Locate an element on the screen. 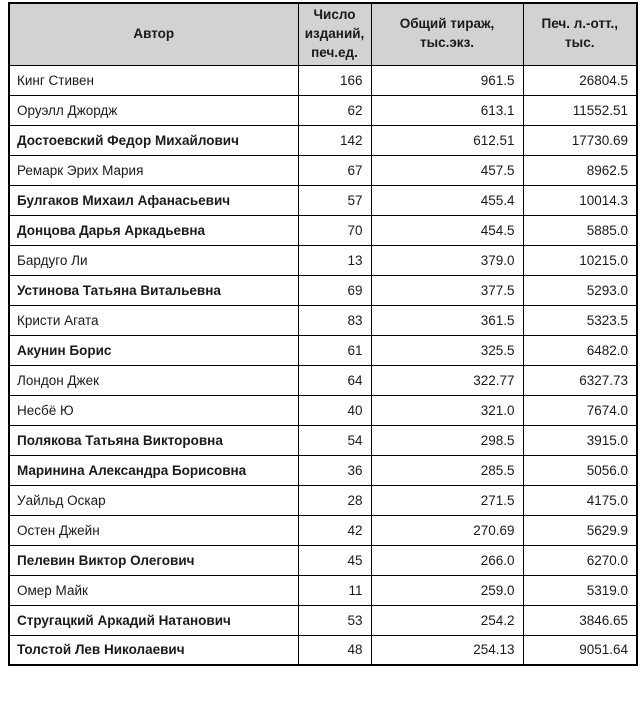 The width and height of the screenshot is (642, 706). editions-cell: 45 is located at coordinates (334, 560).